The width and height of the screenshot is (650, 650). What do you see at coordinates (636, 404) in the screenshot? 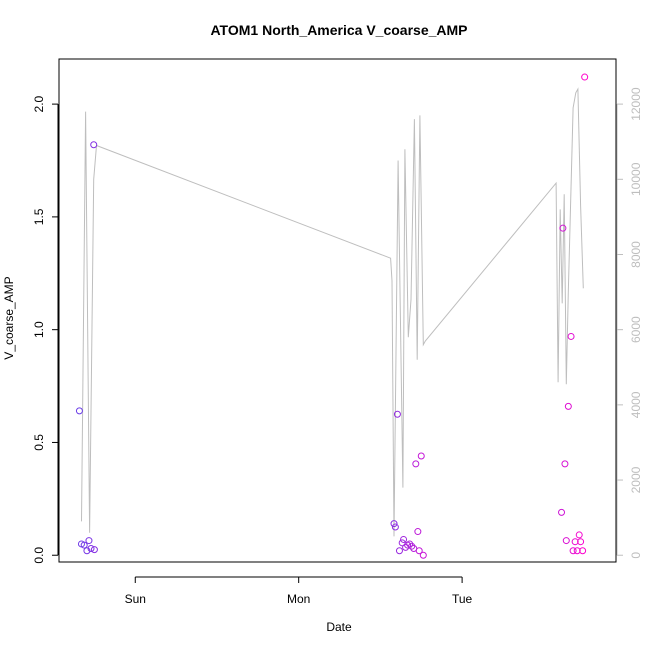
I see `right-tick-label: 4000` at bounding box center [636, 404].